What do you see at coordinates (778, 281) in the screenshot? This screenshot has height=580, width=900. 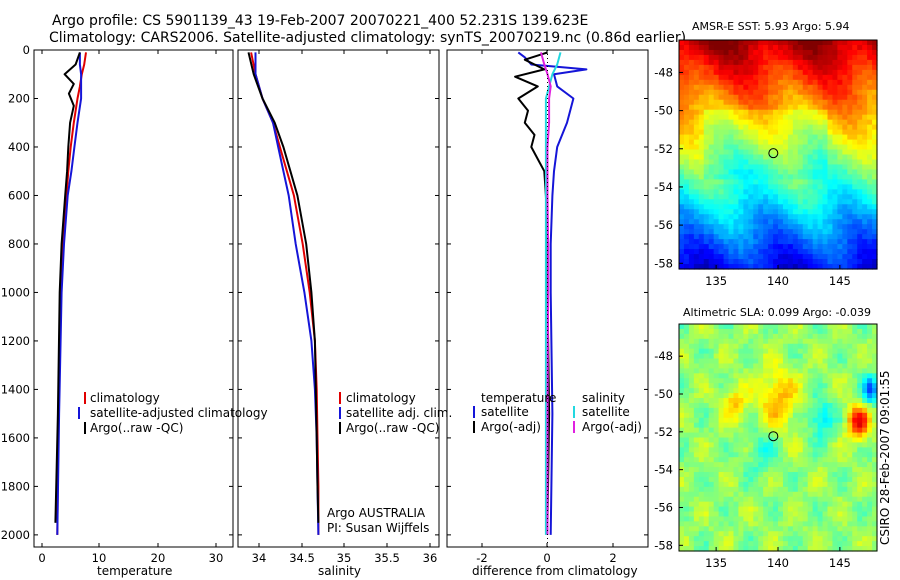 I see `map-x-tick-label: 140` at bounding box center [778, 281].